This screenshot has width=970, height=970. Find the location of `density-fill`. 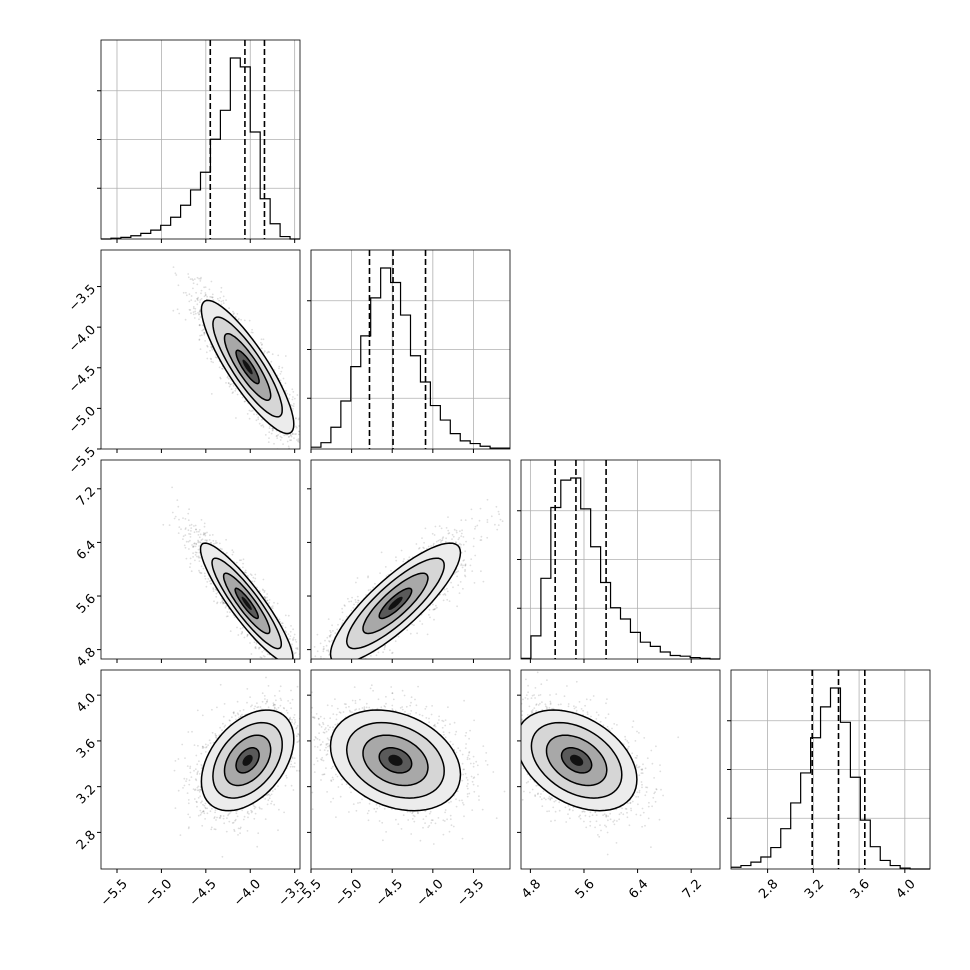

density-fill is located at coordinates (247, 367).